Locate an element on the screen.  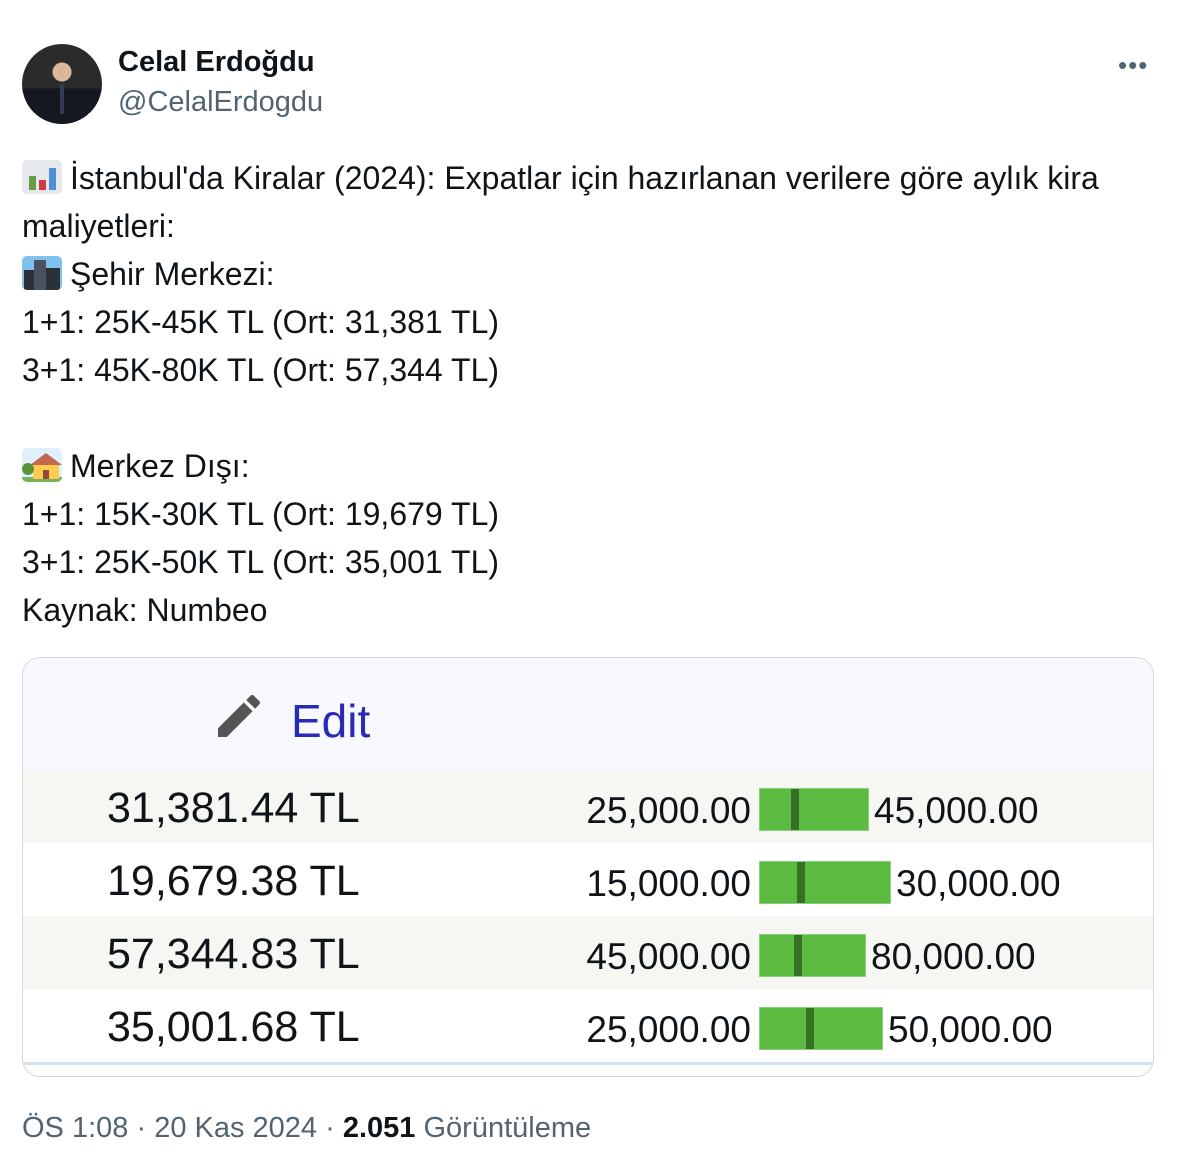
average-rent: 35,001.68 TL is located at coordinates (233, 1027).